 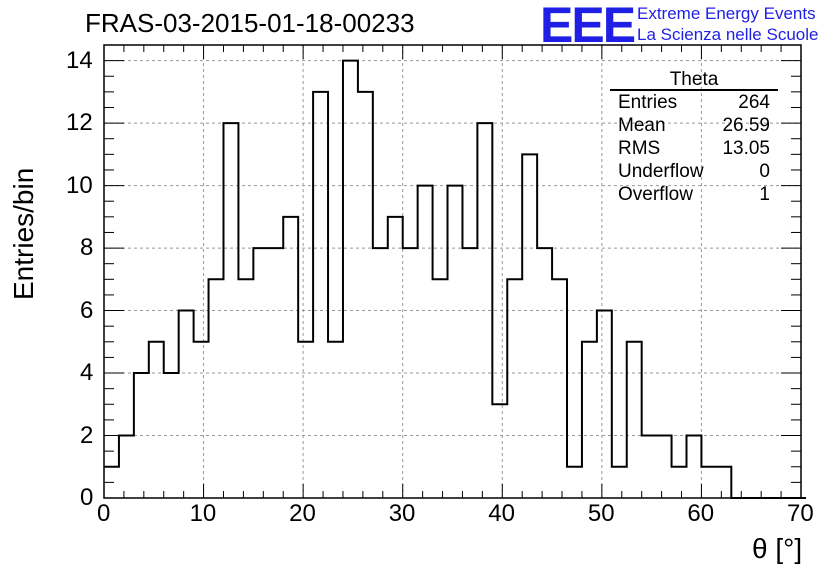 What do you see at coordinates (87, 435) in the screenshot?
I see `y-tick-label: 2` at bounding box center [87, 435].